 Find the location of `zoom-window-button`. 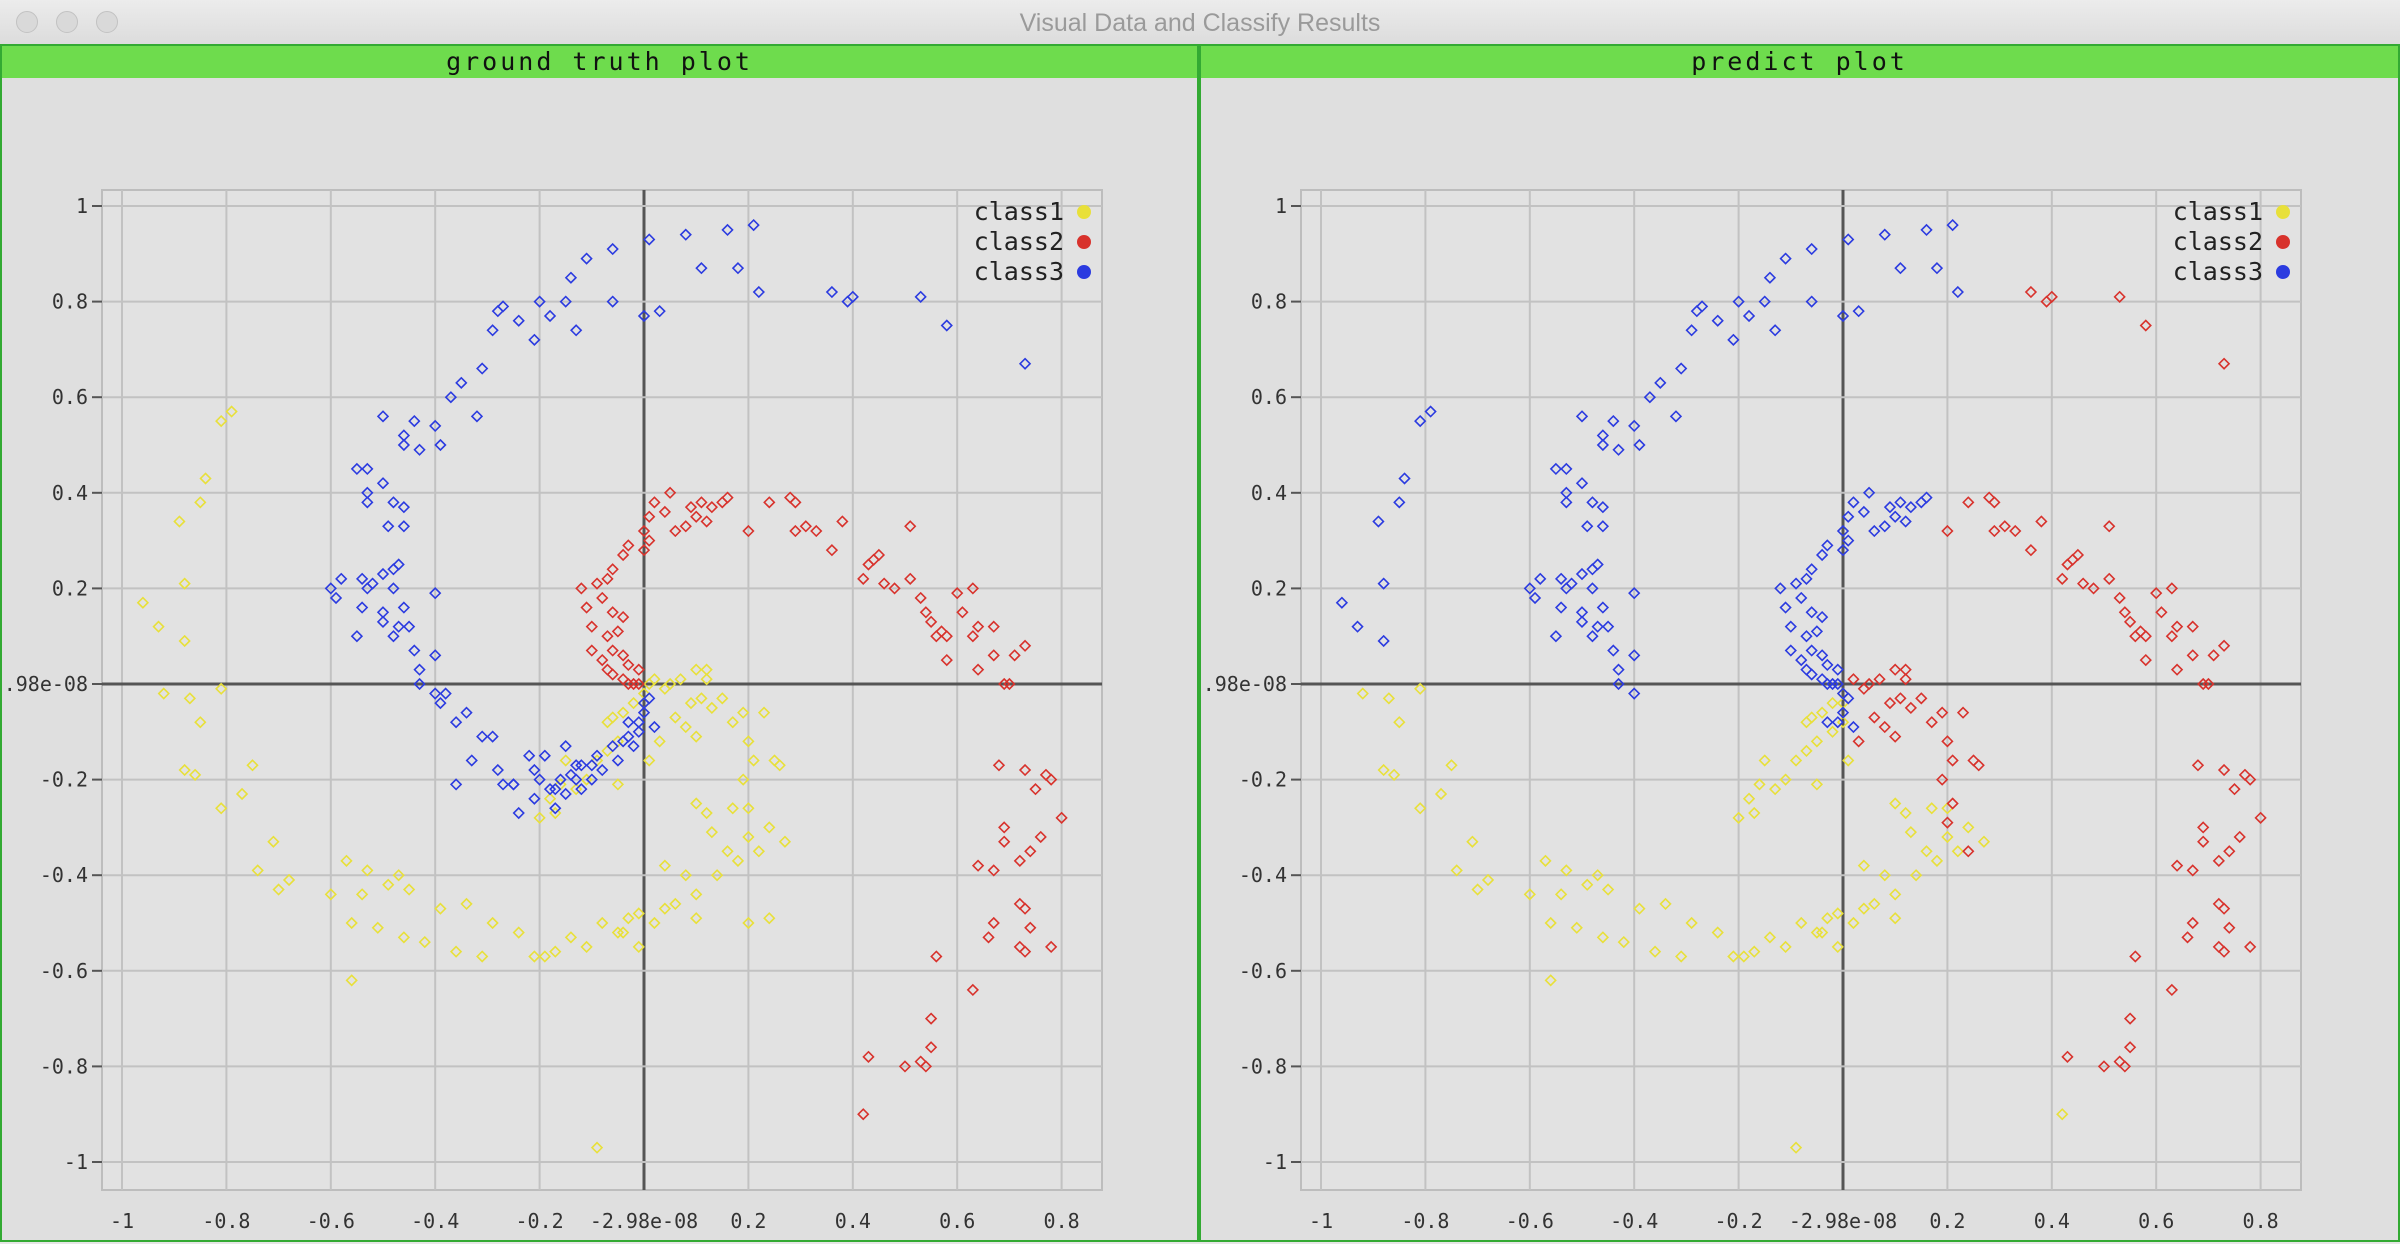

zoom-window-button is located at coordinates (107, 22).